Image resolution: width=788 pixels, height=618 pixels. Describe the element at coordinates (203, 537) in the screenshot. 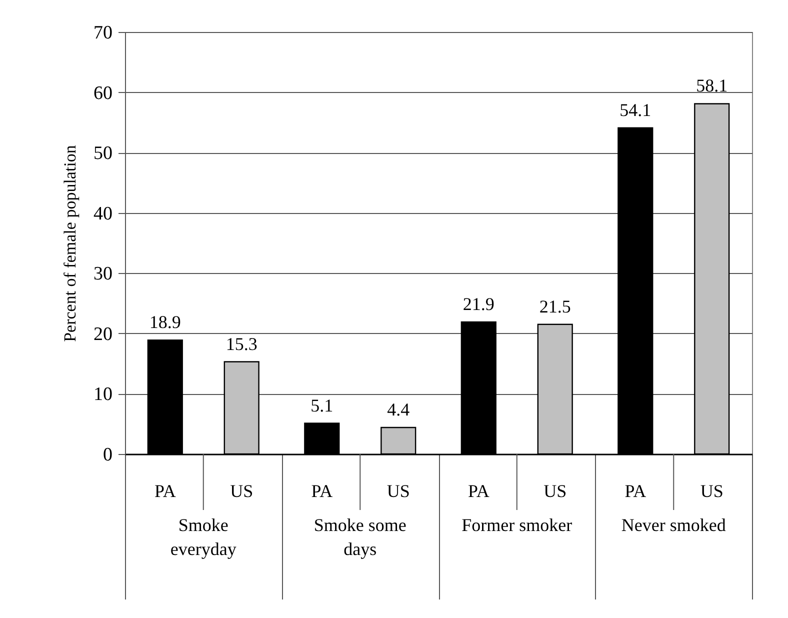

I see `x-tick-label: Smoke everyday` at that location.